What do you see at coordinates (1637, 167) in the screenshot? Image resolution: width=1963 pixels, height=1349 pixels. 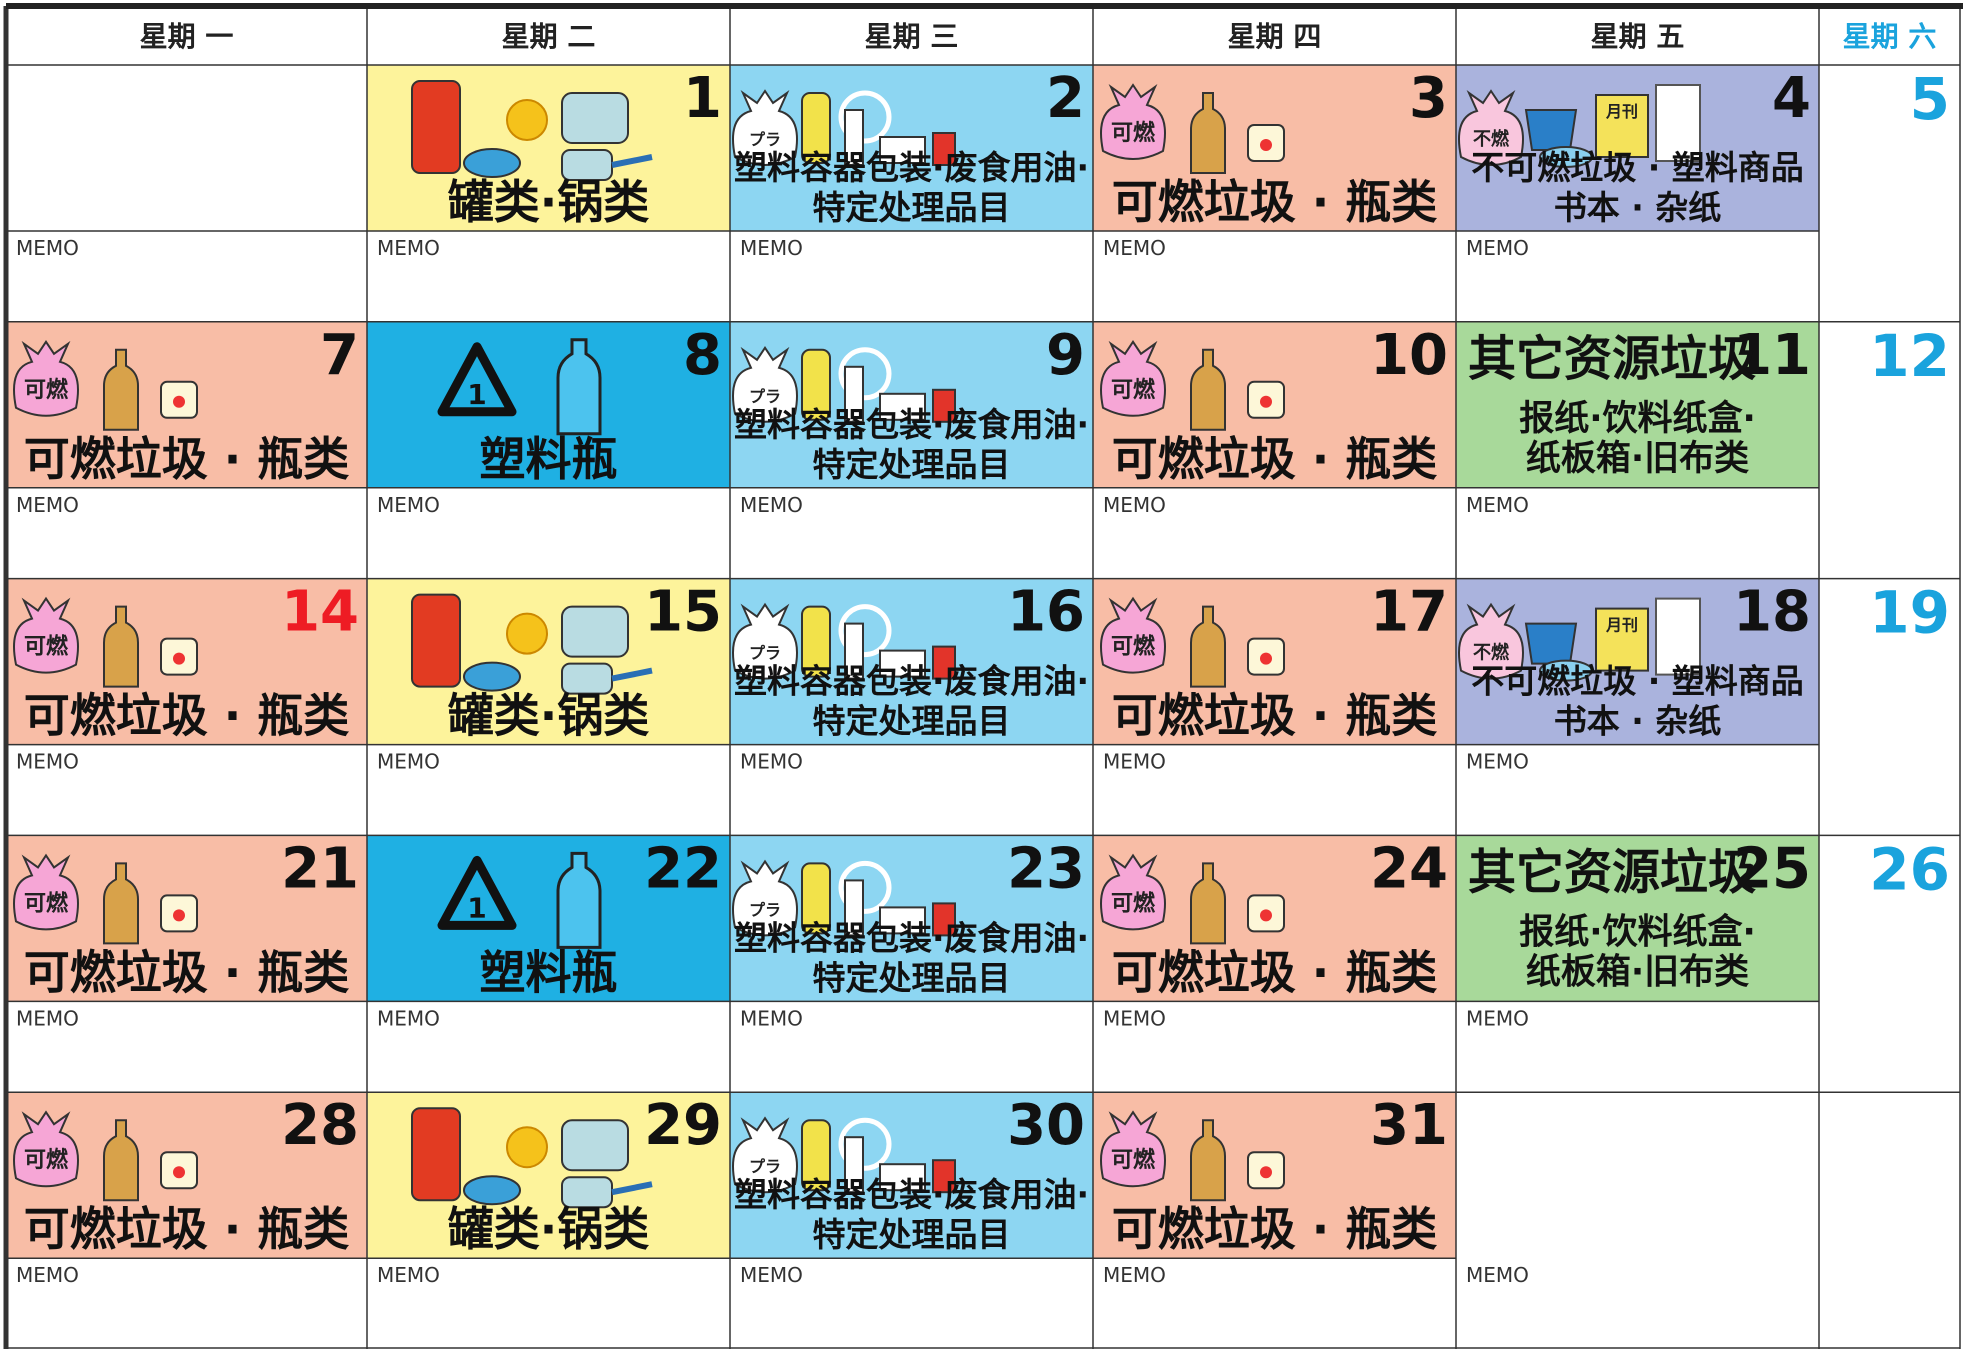 I see `category-label: 不可燃垃圾 · 塑料商品` at bounding box center [1637, 167].